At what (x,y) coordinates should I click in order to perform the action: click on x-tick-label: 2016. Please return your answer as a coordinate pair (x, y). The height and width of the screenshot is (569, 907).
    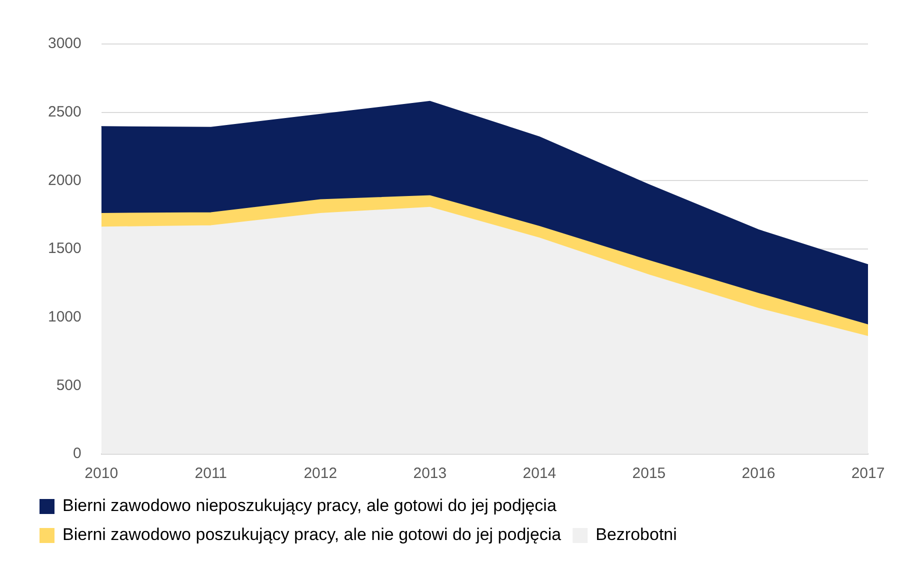
    Looking at the image, I should click on (759, 473).